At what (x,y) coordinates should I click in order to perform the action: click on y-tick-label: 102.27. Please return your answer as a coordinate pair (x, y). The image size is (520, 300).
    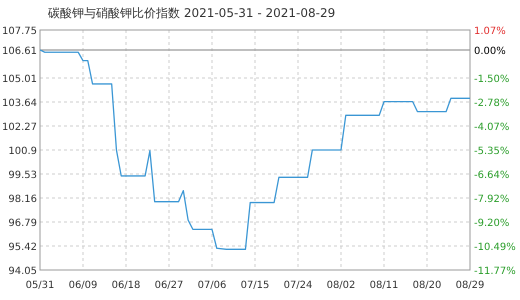
    Looking at the image, I should click on (19, 127).